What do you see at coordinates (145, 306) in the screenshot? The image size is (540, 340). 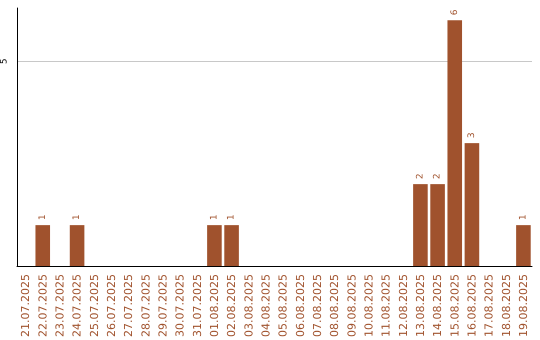 I see `x-tick-label: 28.07.2025` at bounding box center [145, 306].